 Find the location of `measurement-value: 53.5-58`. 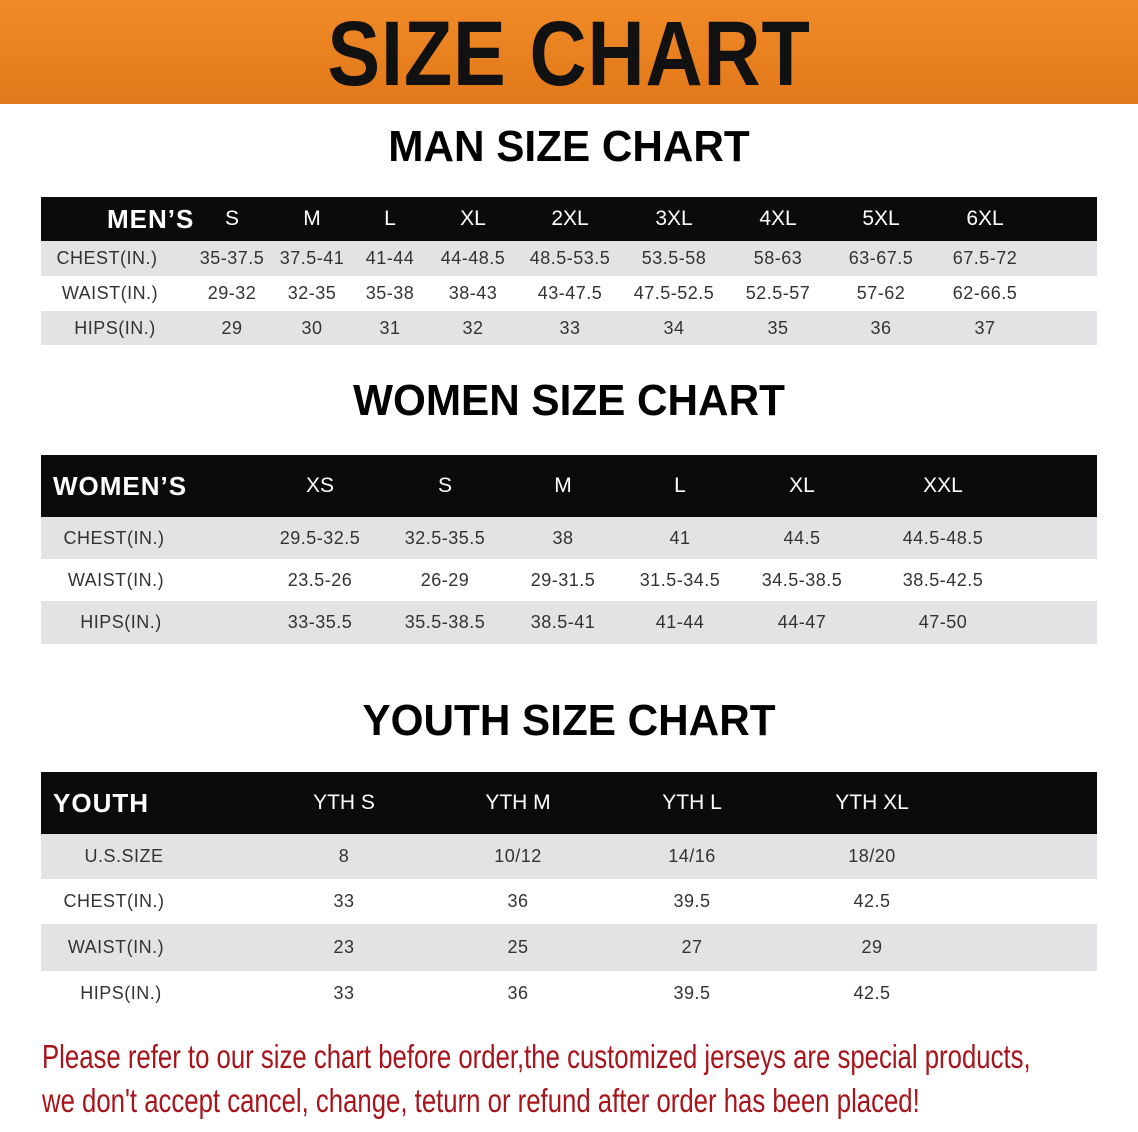

measurement-value: 53.5-58 is located at coordinates (674, 258).